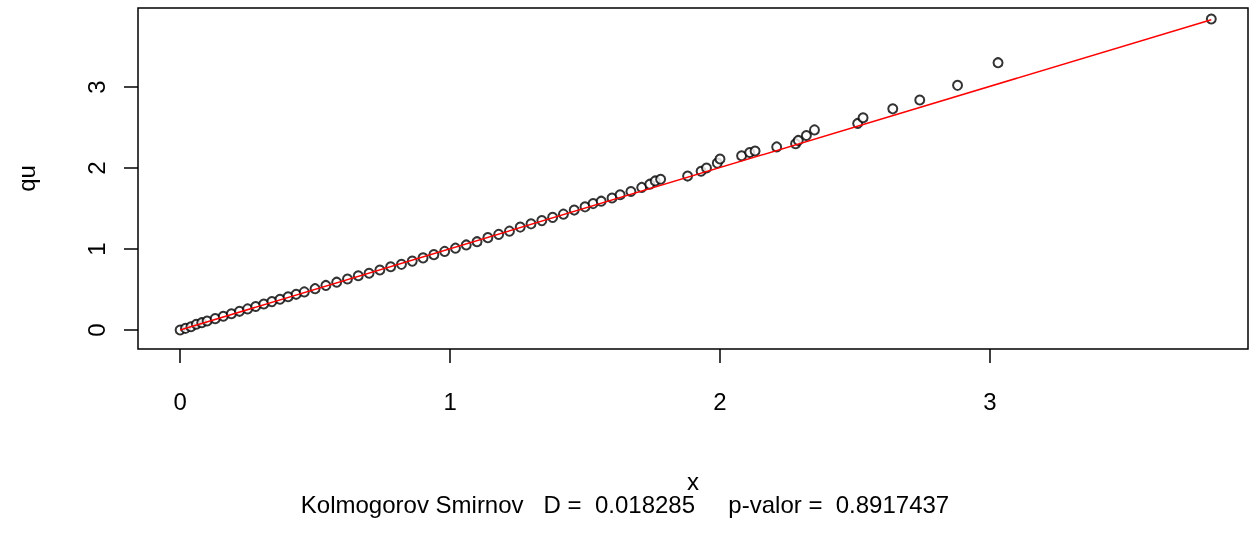 This screenshot has height=533, width=1250. Describe the element at coordinates (96, 330) in the screenshot. I see `y-tick-label: 0` at that location.